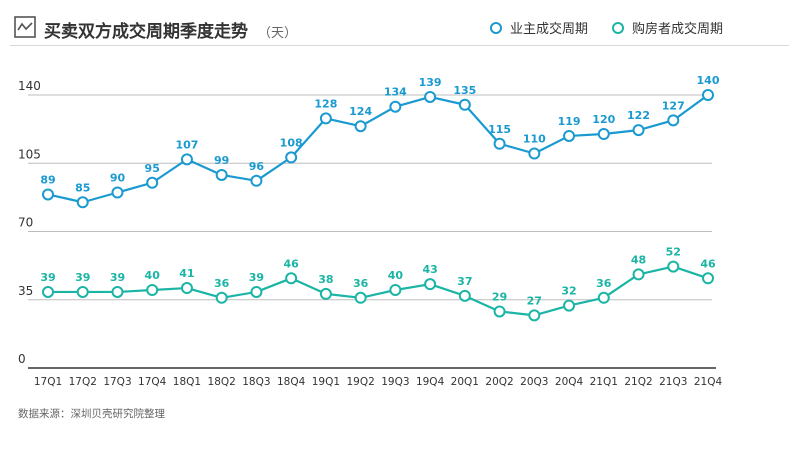  I want to click on unit-label: （天）, so click(278, 33).